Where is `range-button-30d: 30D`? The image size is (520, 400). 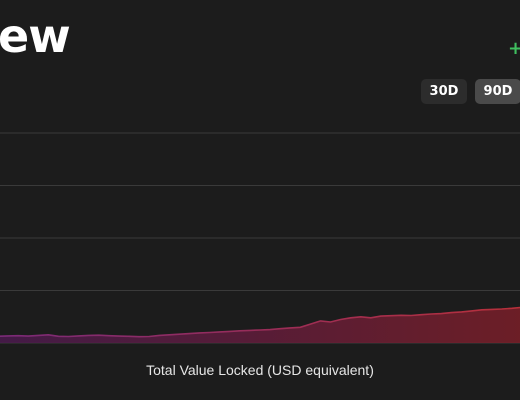
range-button-30d: 30D is located at coordinates (444, 91).